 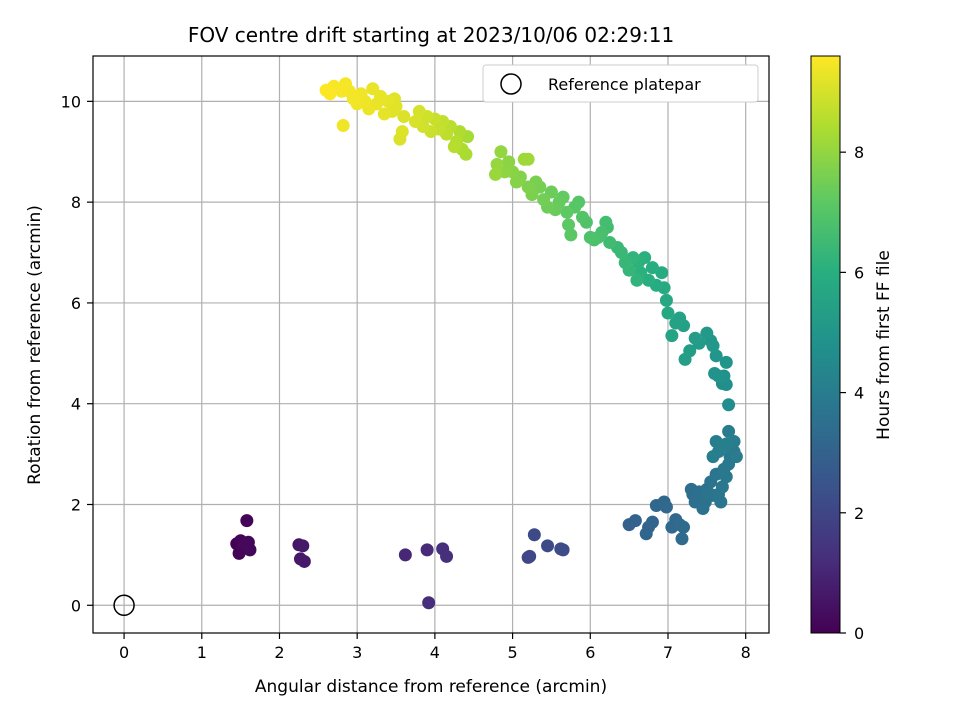 I want to click on colorbar-tick-label: 4, so click(x=859, y=393).